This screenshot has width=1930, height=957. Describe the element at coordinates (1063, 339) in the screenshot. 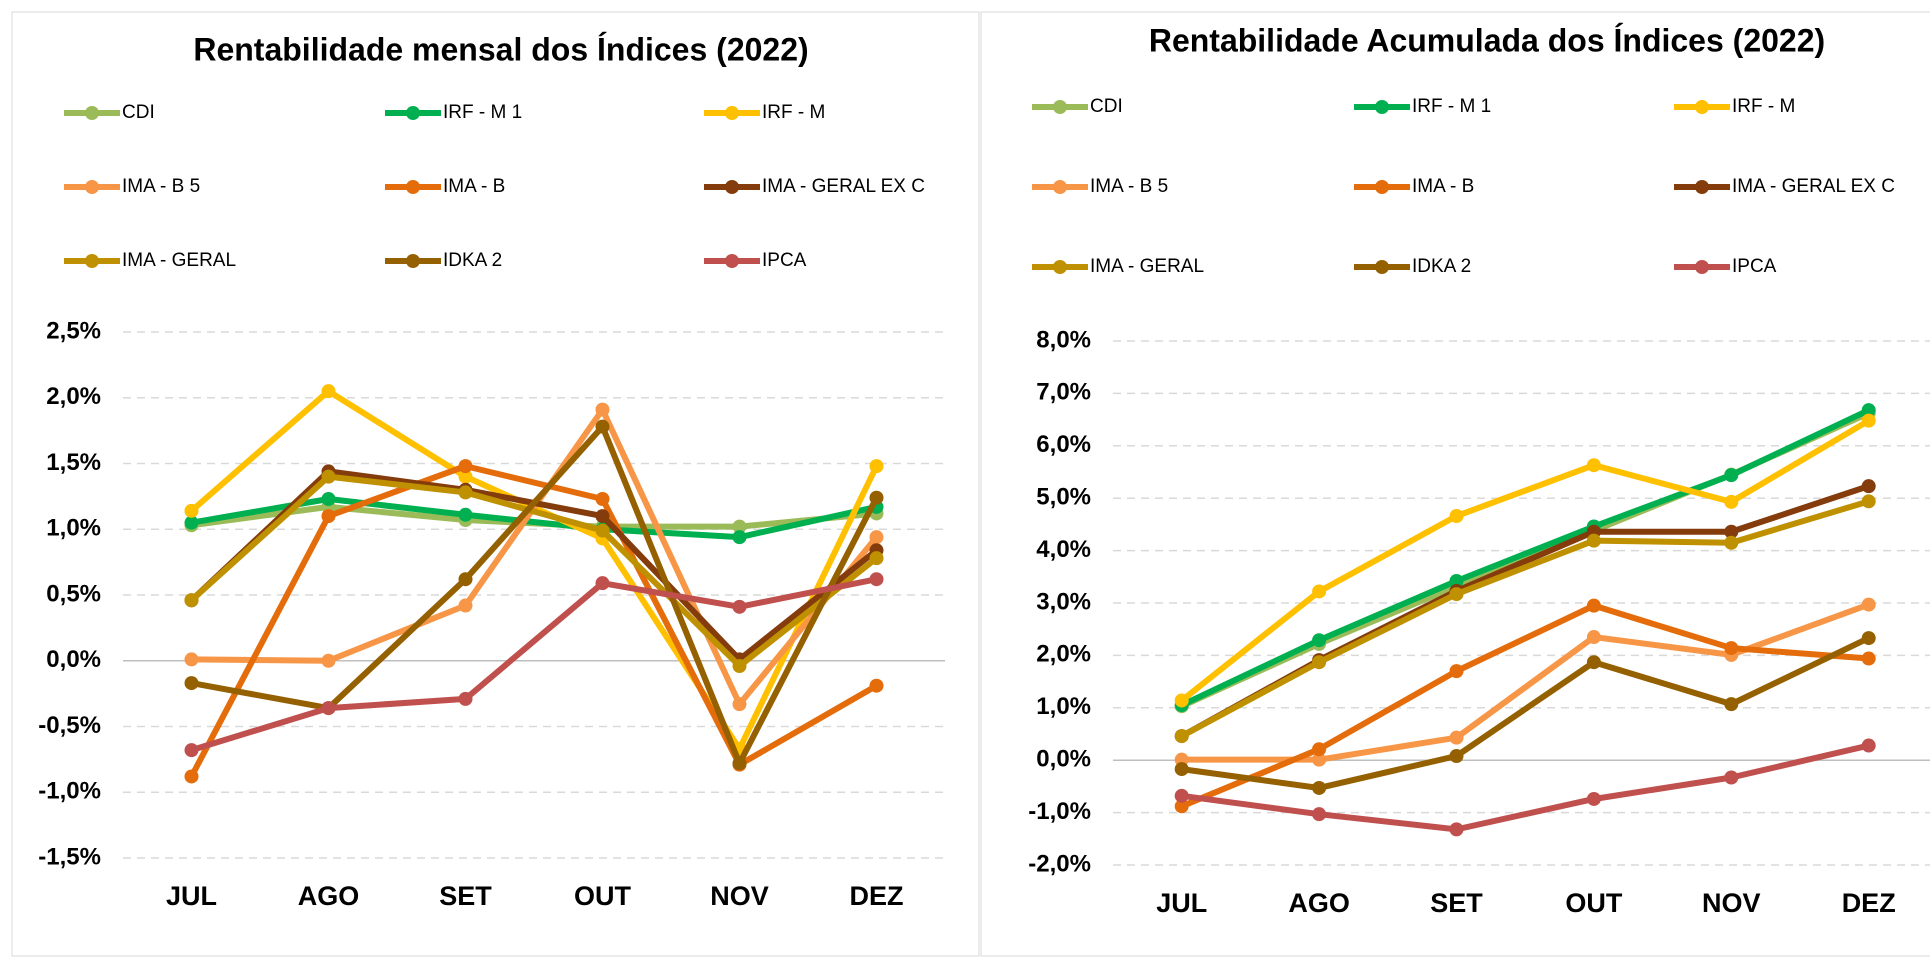

I see `y-tick-label: 8,0%` at that location.